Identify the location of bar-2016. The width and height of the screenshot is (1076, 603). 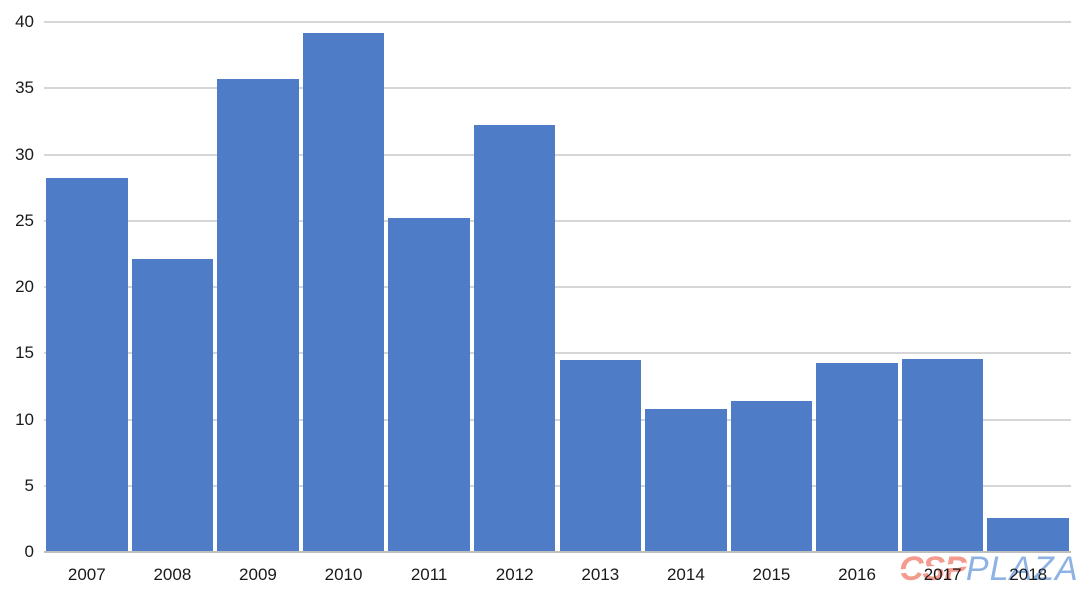
(857, 457).